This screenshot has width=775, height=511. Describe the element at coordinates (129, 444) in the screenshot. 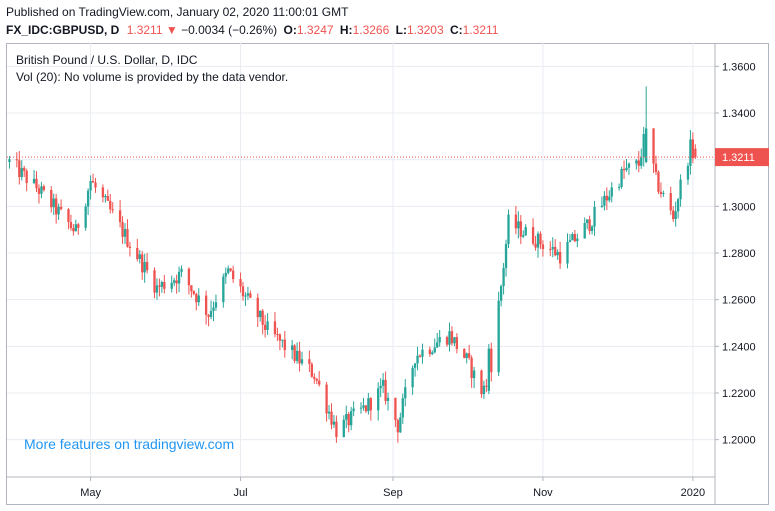

I see `promo-link: More features on tradingview.com` at that location.